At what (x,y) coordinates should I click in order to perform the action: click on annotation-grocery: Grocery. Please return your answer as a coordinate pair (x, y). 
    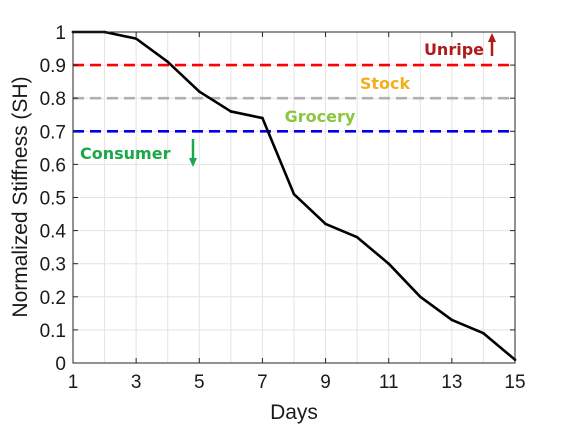
    Looking at the image, I should click on (320, 116).